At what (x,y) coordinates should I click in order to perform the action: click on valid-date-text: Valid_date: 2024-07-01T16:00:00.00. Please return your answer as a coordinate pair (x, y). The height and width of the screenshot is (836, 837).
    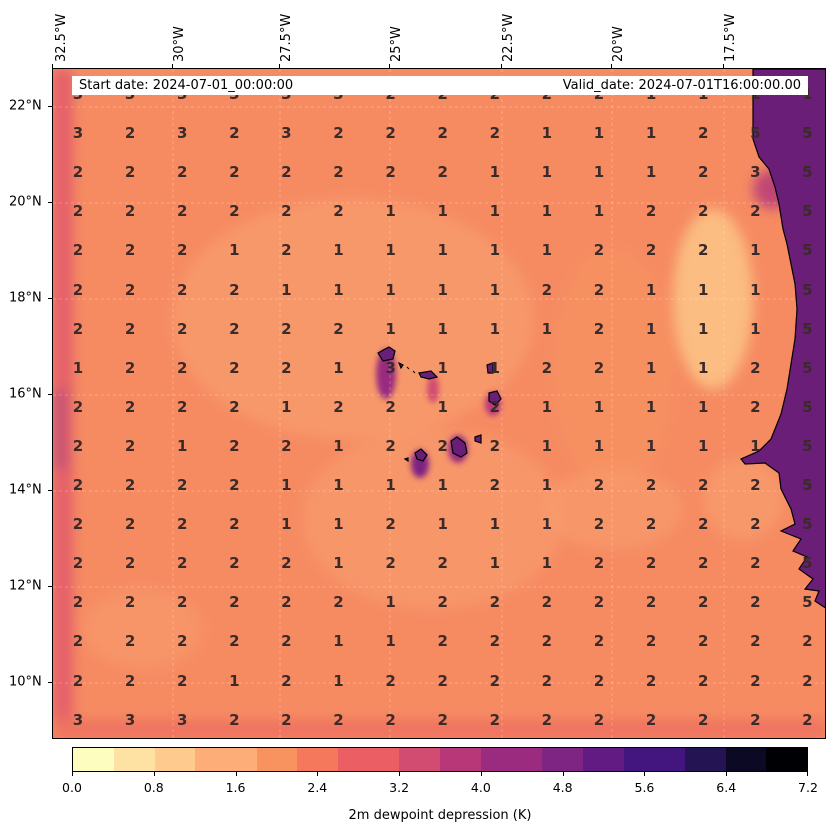
    Looking at the image, I should click on (681, 85).